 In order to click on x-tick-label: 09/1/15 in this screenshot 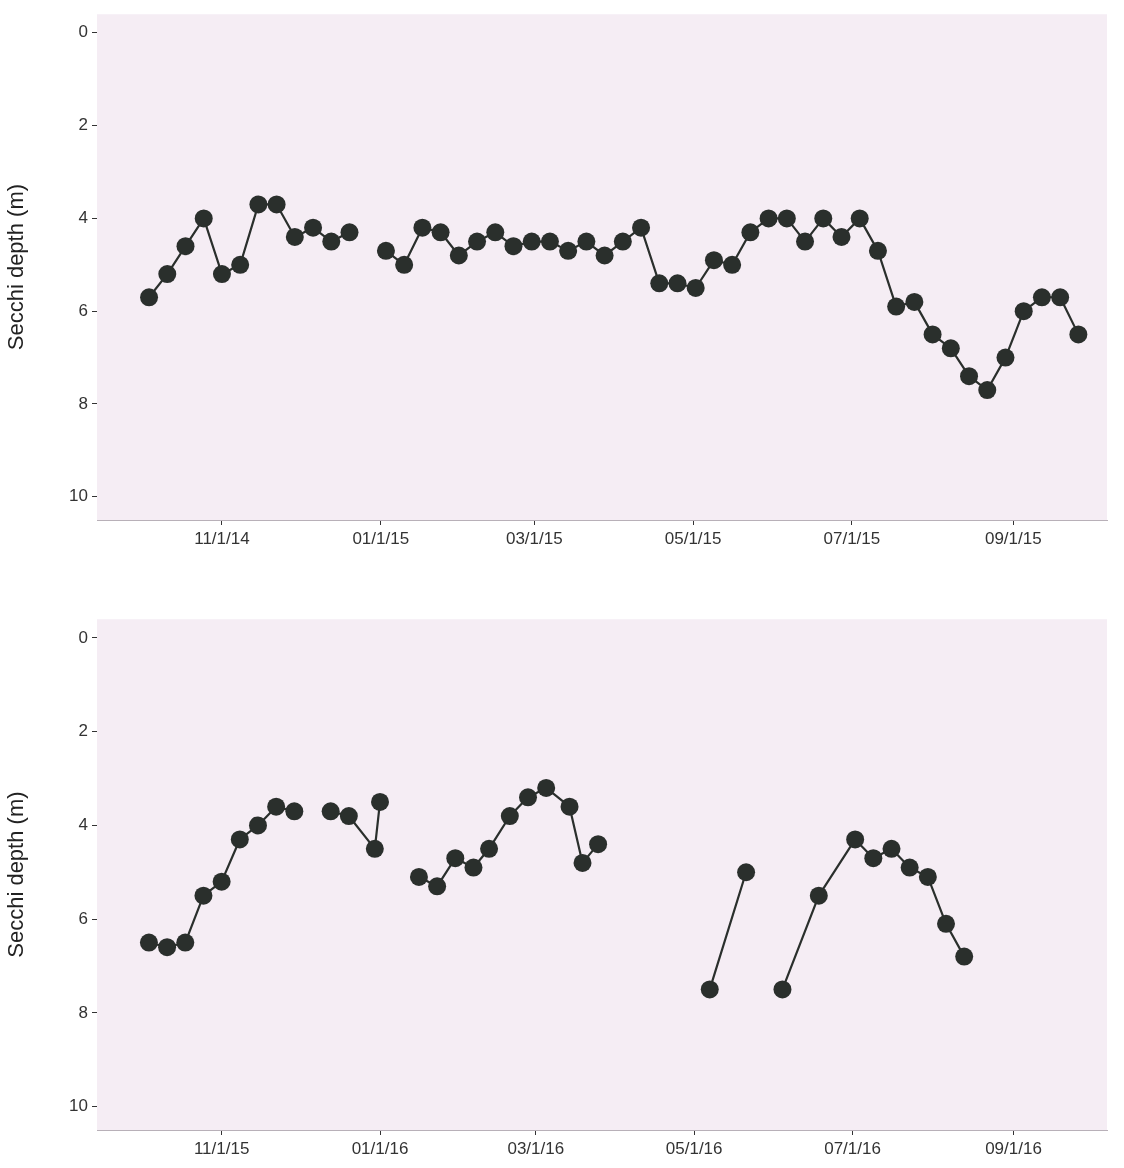, I will do `click(1013, 538)`.